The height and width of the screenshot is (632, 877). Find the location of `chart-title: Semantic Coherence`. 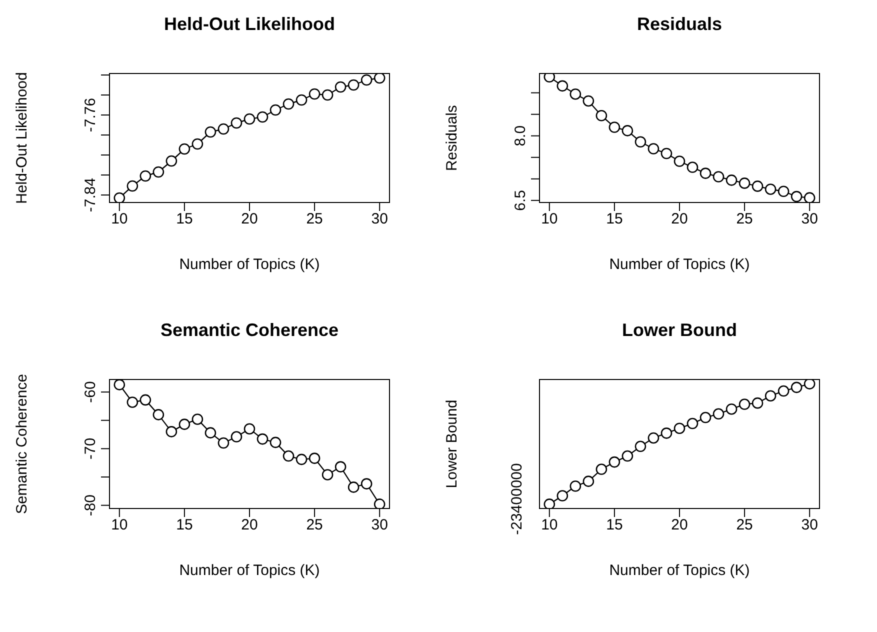

chart-title: Semantic Coherence is located at coordinates (249, 330).